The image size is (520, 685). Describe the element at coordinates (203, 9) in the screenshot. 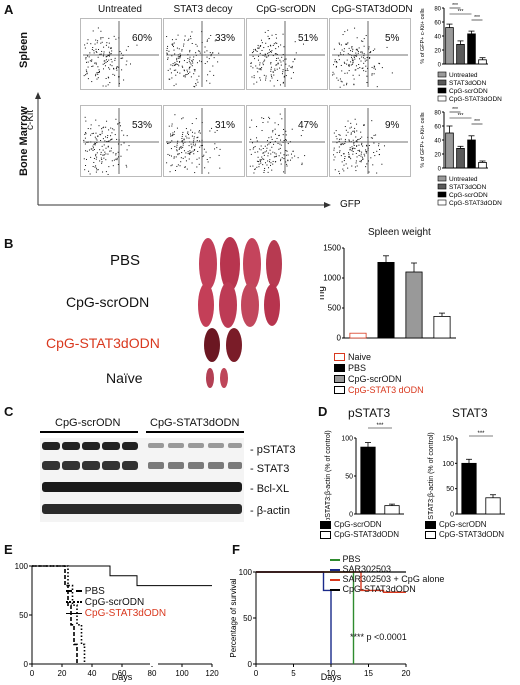

I see `column-header-stat3-decoy: STAT3 decoy` at that location.